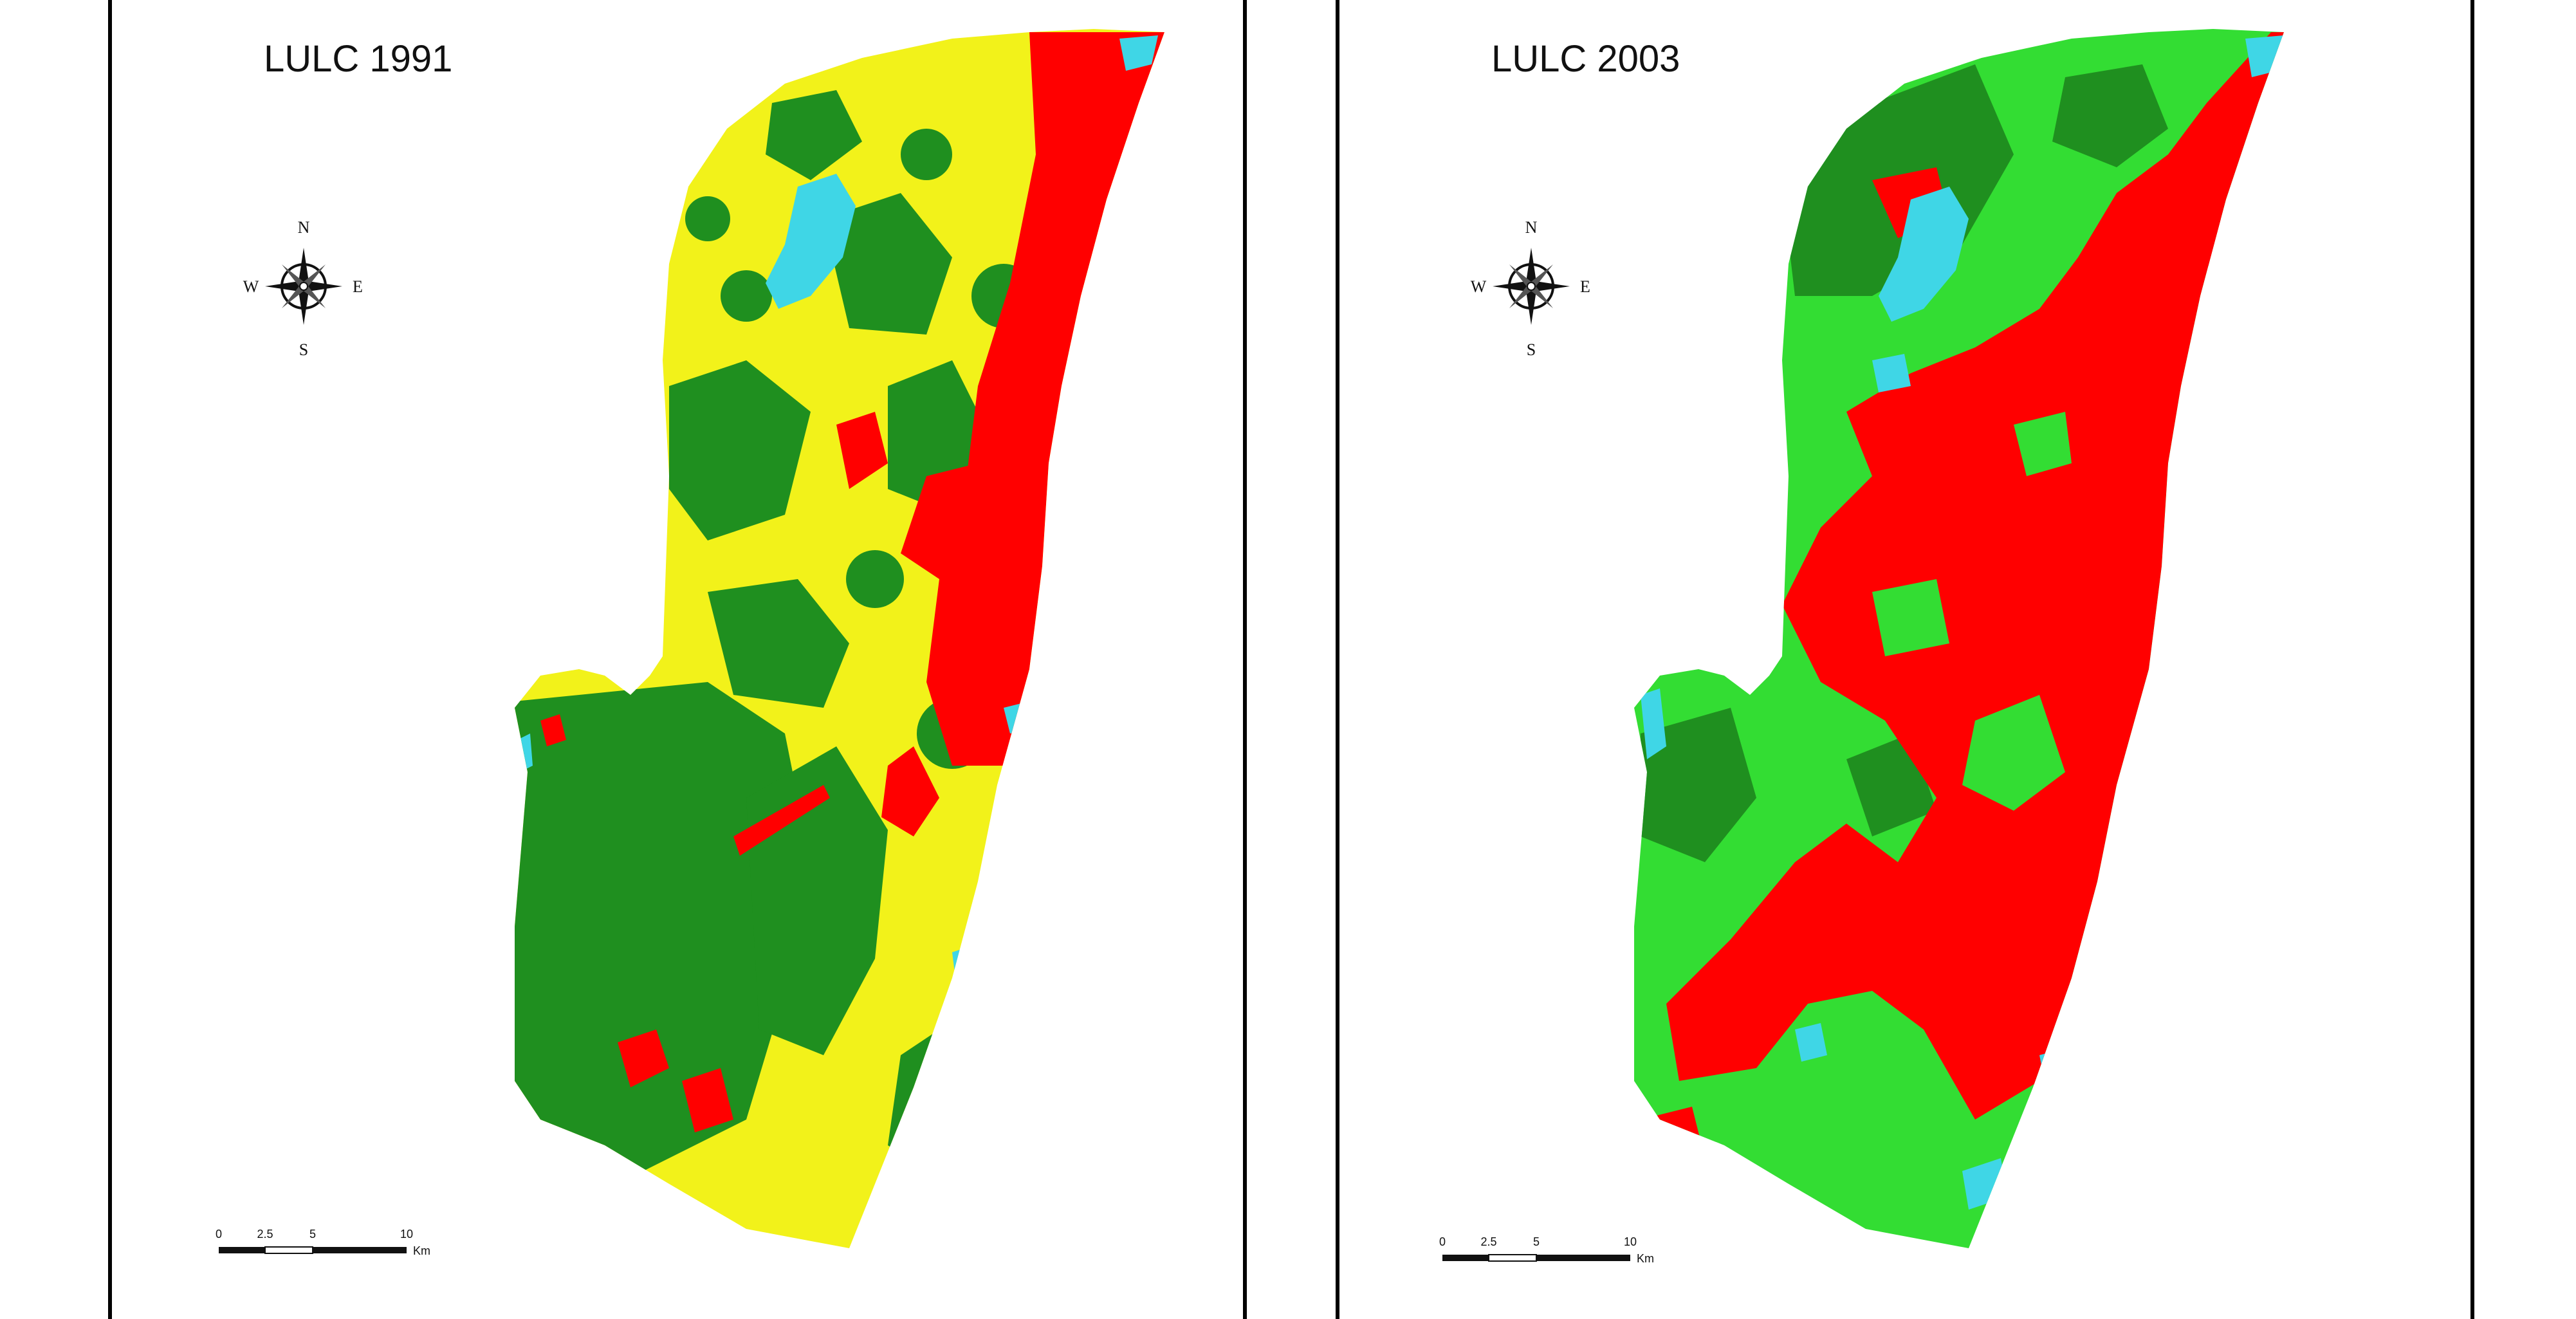  What do you see at coordinates (1531, 227) in the screenshot?
I see `svg-text: N` at bounding box center [1531, 227].